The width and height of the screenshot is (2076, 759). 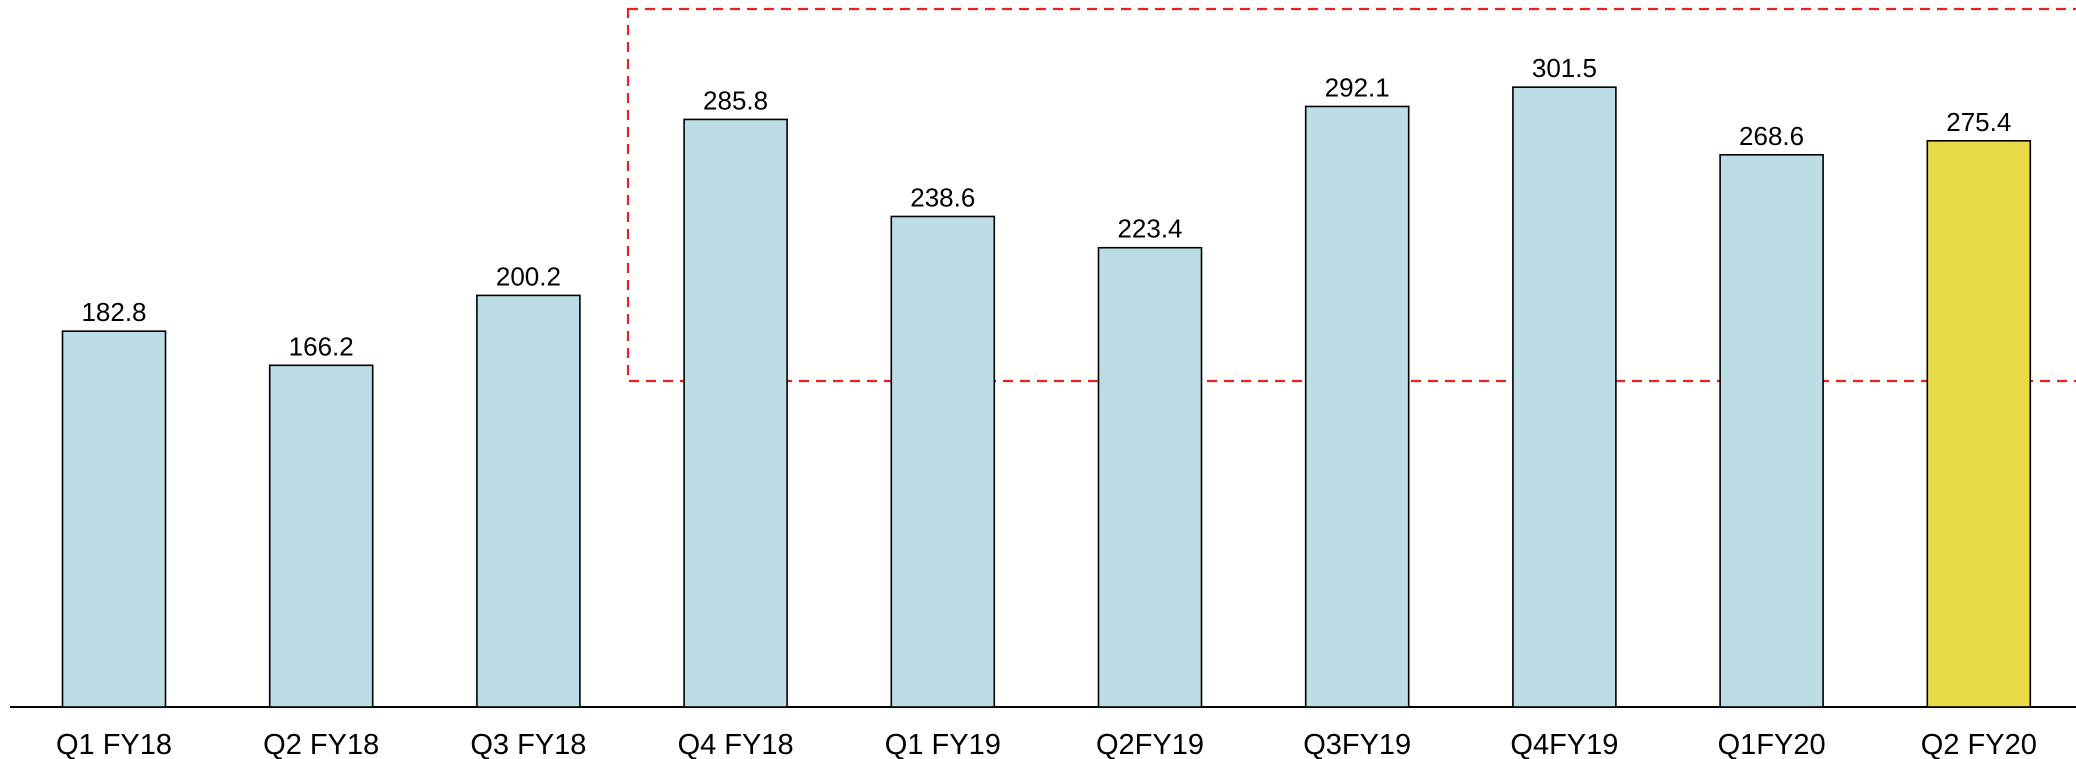 I want to click on x-tick-label: Q4FY19, so click(x=1564, y=744).